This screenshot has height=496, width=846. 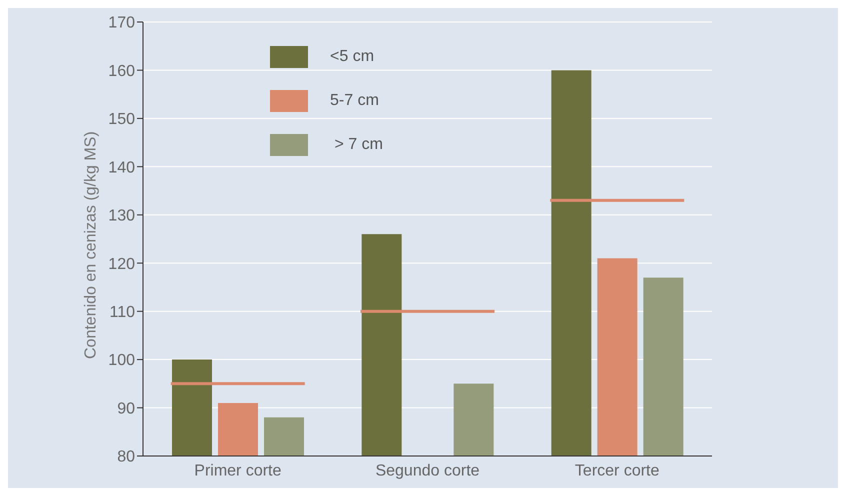 I want to click on y-tick-label: 160, so click(x=122, y=71).